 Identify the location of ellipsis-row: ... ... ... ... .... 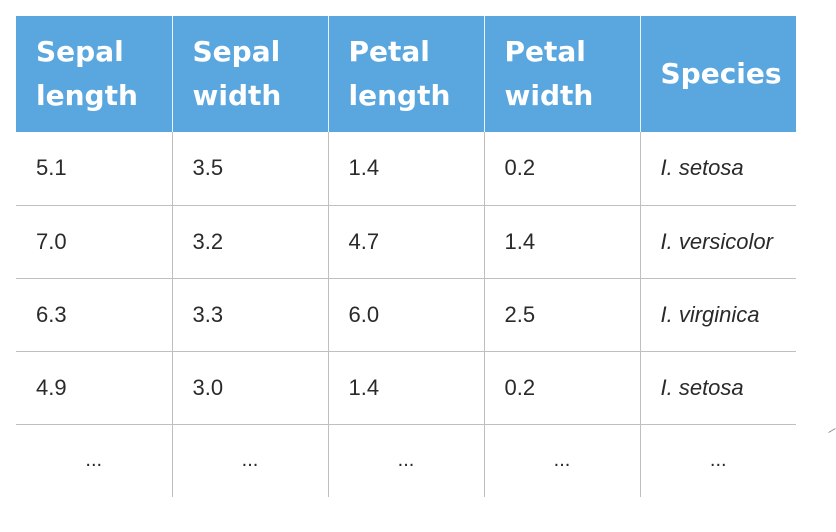
(406, 460).